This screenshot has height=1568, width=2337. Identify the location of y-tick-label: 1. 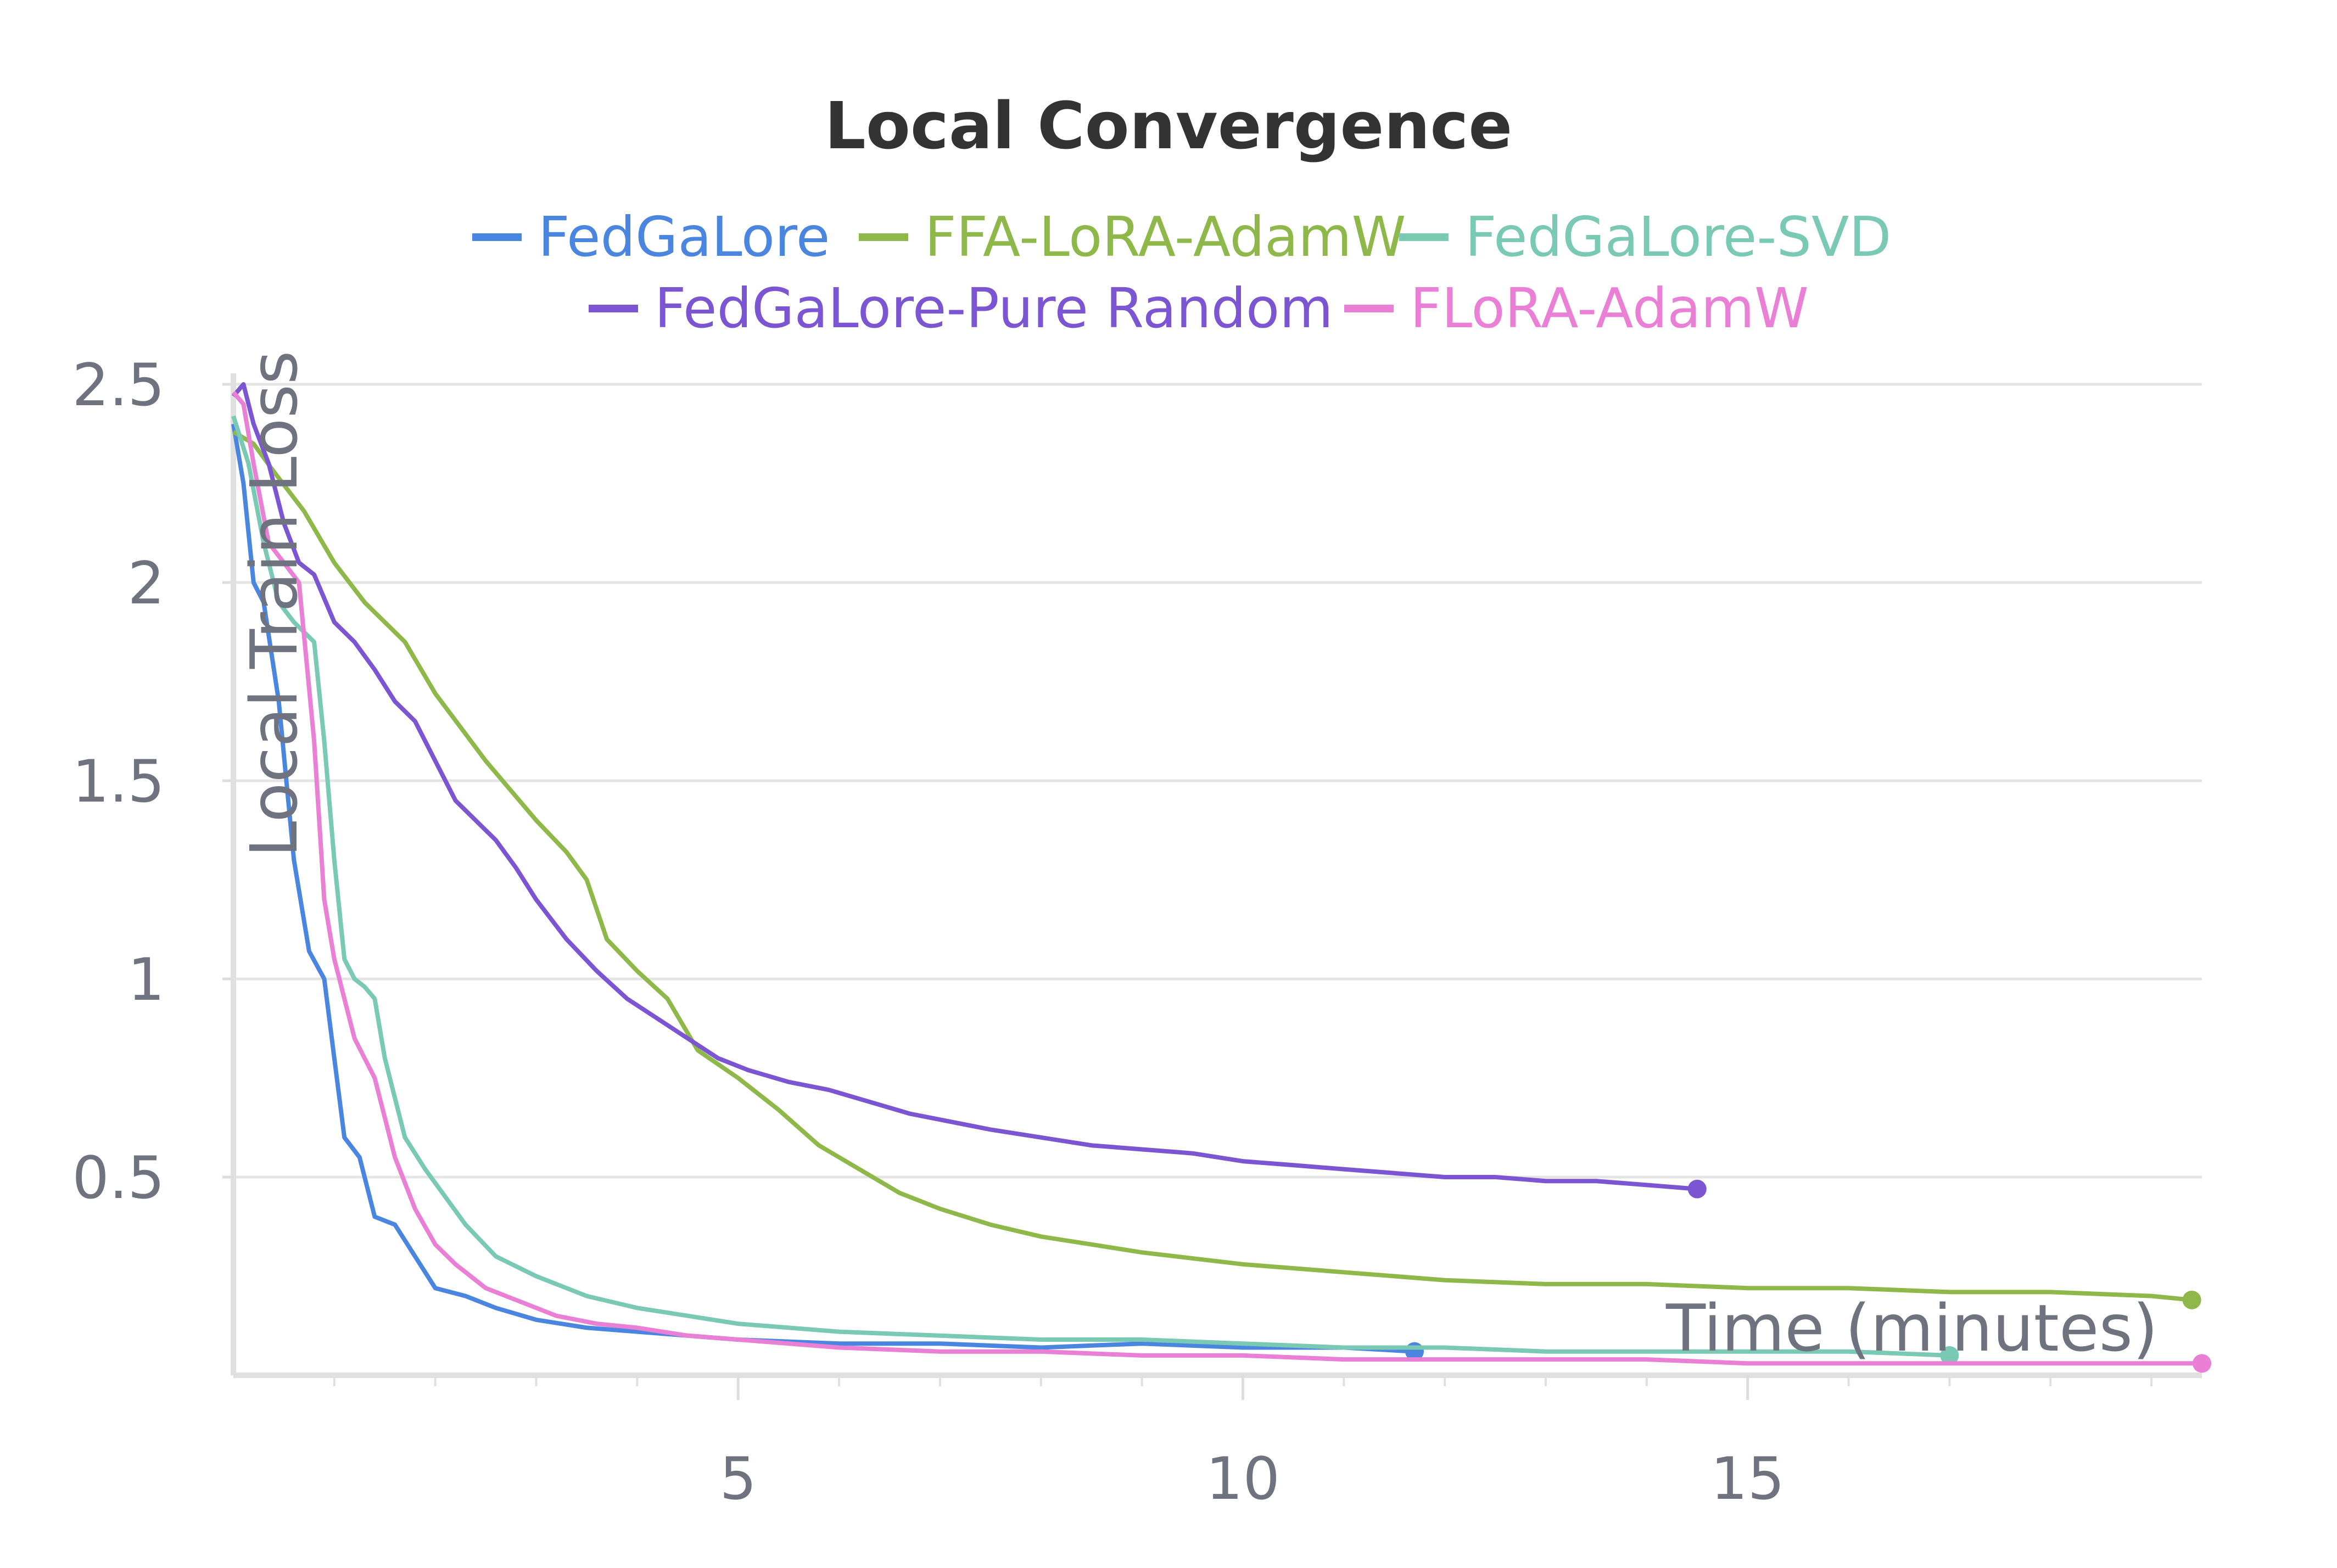
(147, 980).